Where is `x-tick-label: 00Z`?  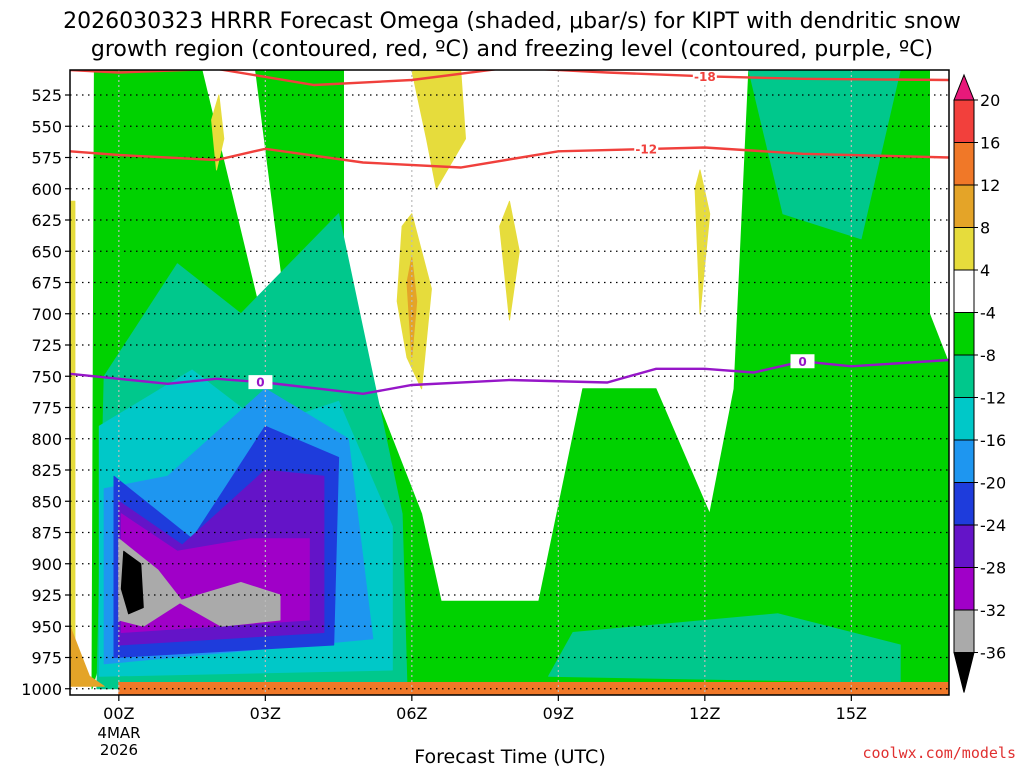 x-tick-label: 00Z is located at coordinates (118, 713).